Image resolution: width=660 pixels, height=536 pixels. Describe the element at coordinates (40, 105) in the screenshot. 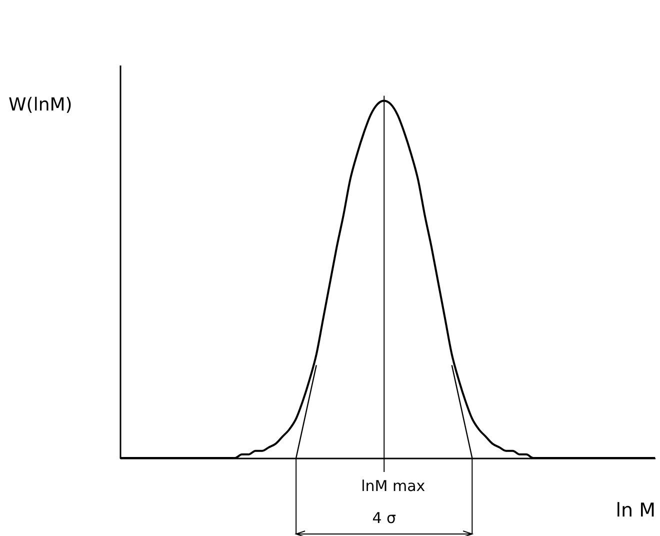

I see `y-axis-title: W(lnM)` at that location.